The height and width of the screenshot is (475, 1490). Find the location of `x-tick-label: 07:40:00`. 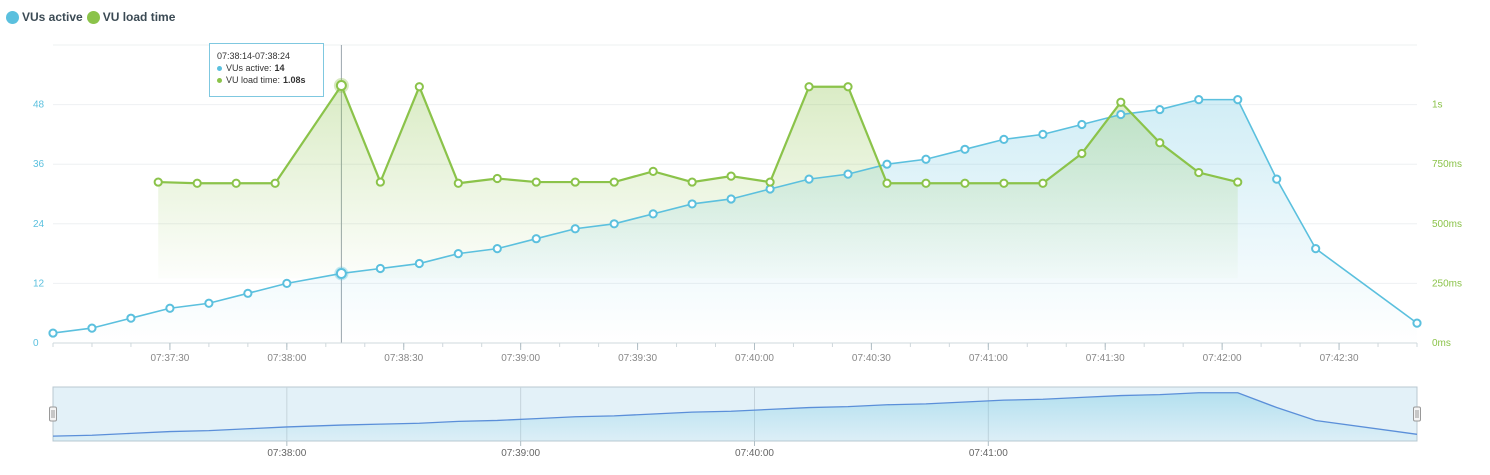

x-tick-label: 07:40:00 is located at coordinates (754, 358).